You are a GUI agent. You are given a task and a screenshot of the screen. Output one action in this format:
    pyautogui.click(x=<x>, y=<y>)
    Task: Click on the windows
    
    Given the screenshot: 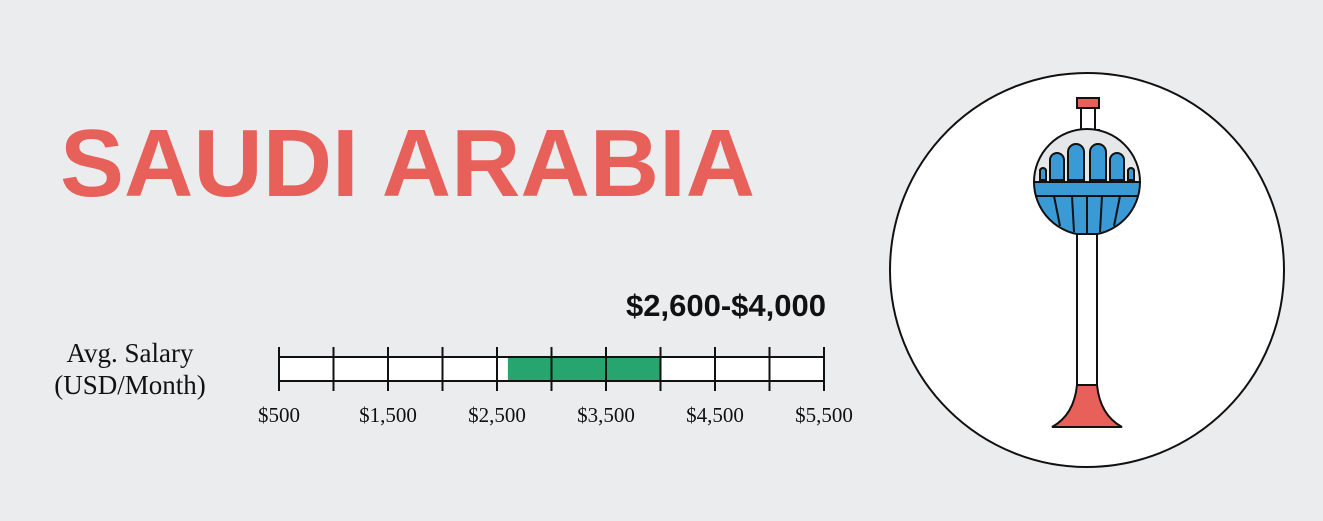 What is the action you would take?
    pyautogui.click(x=1087, y=162)
    